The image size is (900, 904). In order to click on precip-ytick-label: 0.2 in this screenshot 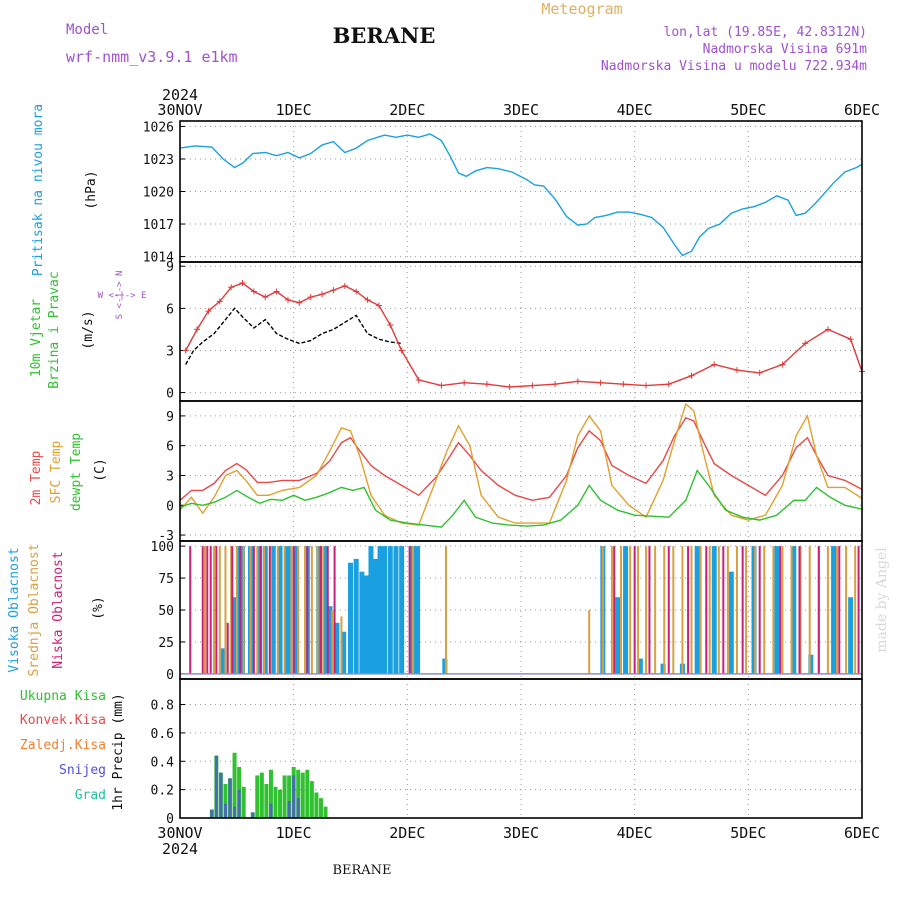, I will do `click(162, 791)`.